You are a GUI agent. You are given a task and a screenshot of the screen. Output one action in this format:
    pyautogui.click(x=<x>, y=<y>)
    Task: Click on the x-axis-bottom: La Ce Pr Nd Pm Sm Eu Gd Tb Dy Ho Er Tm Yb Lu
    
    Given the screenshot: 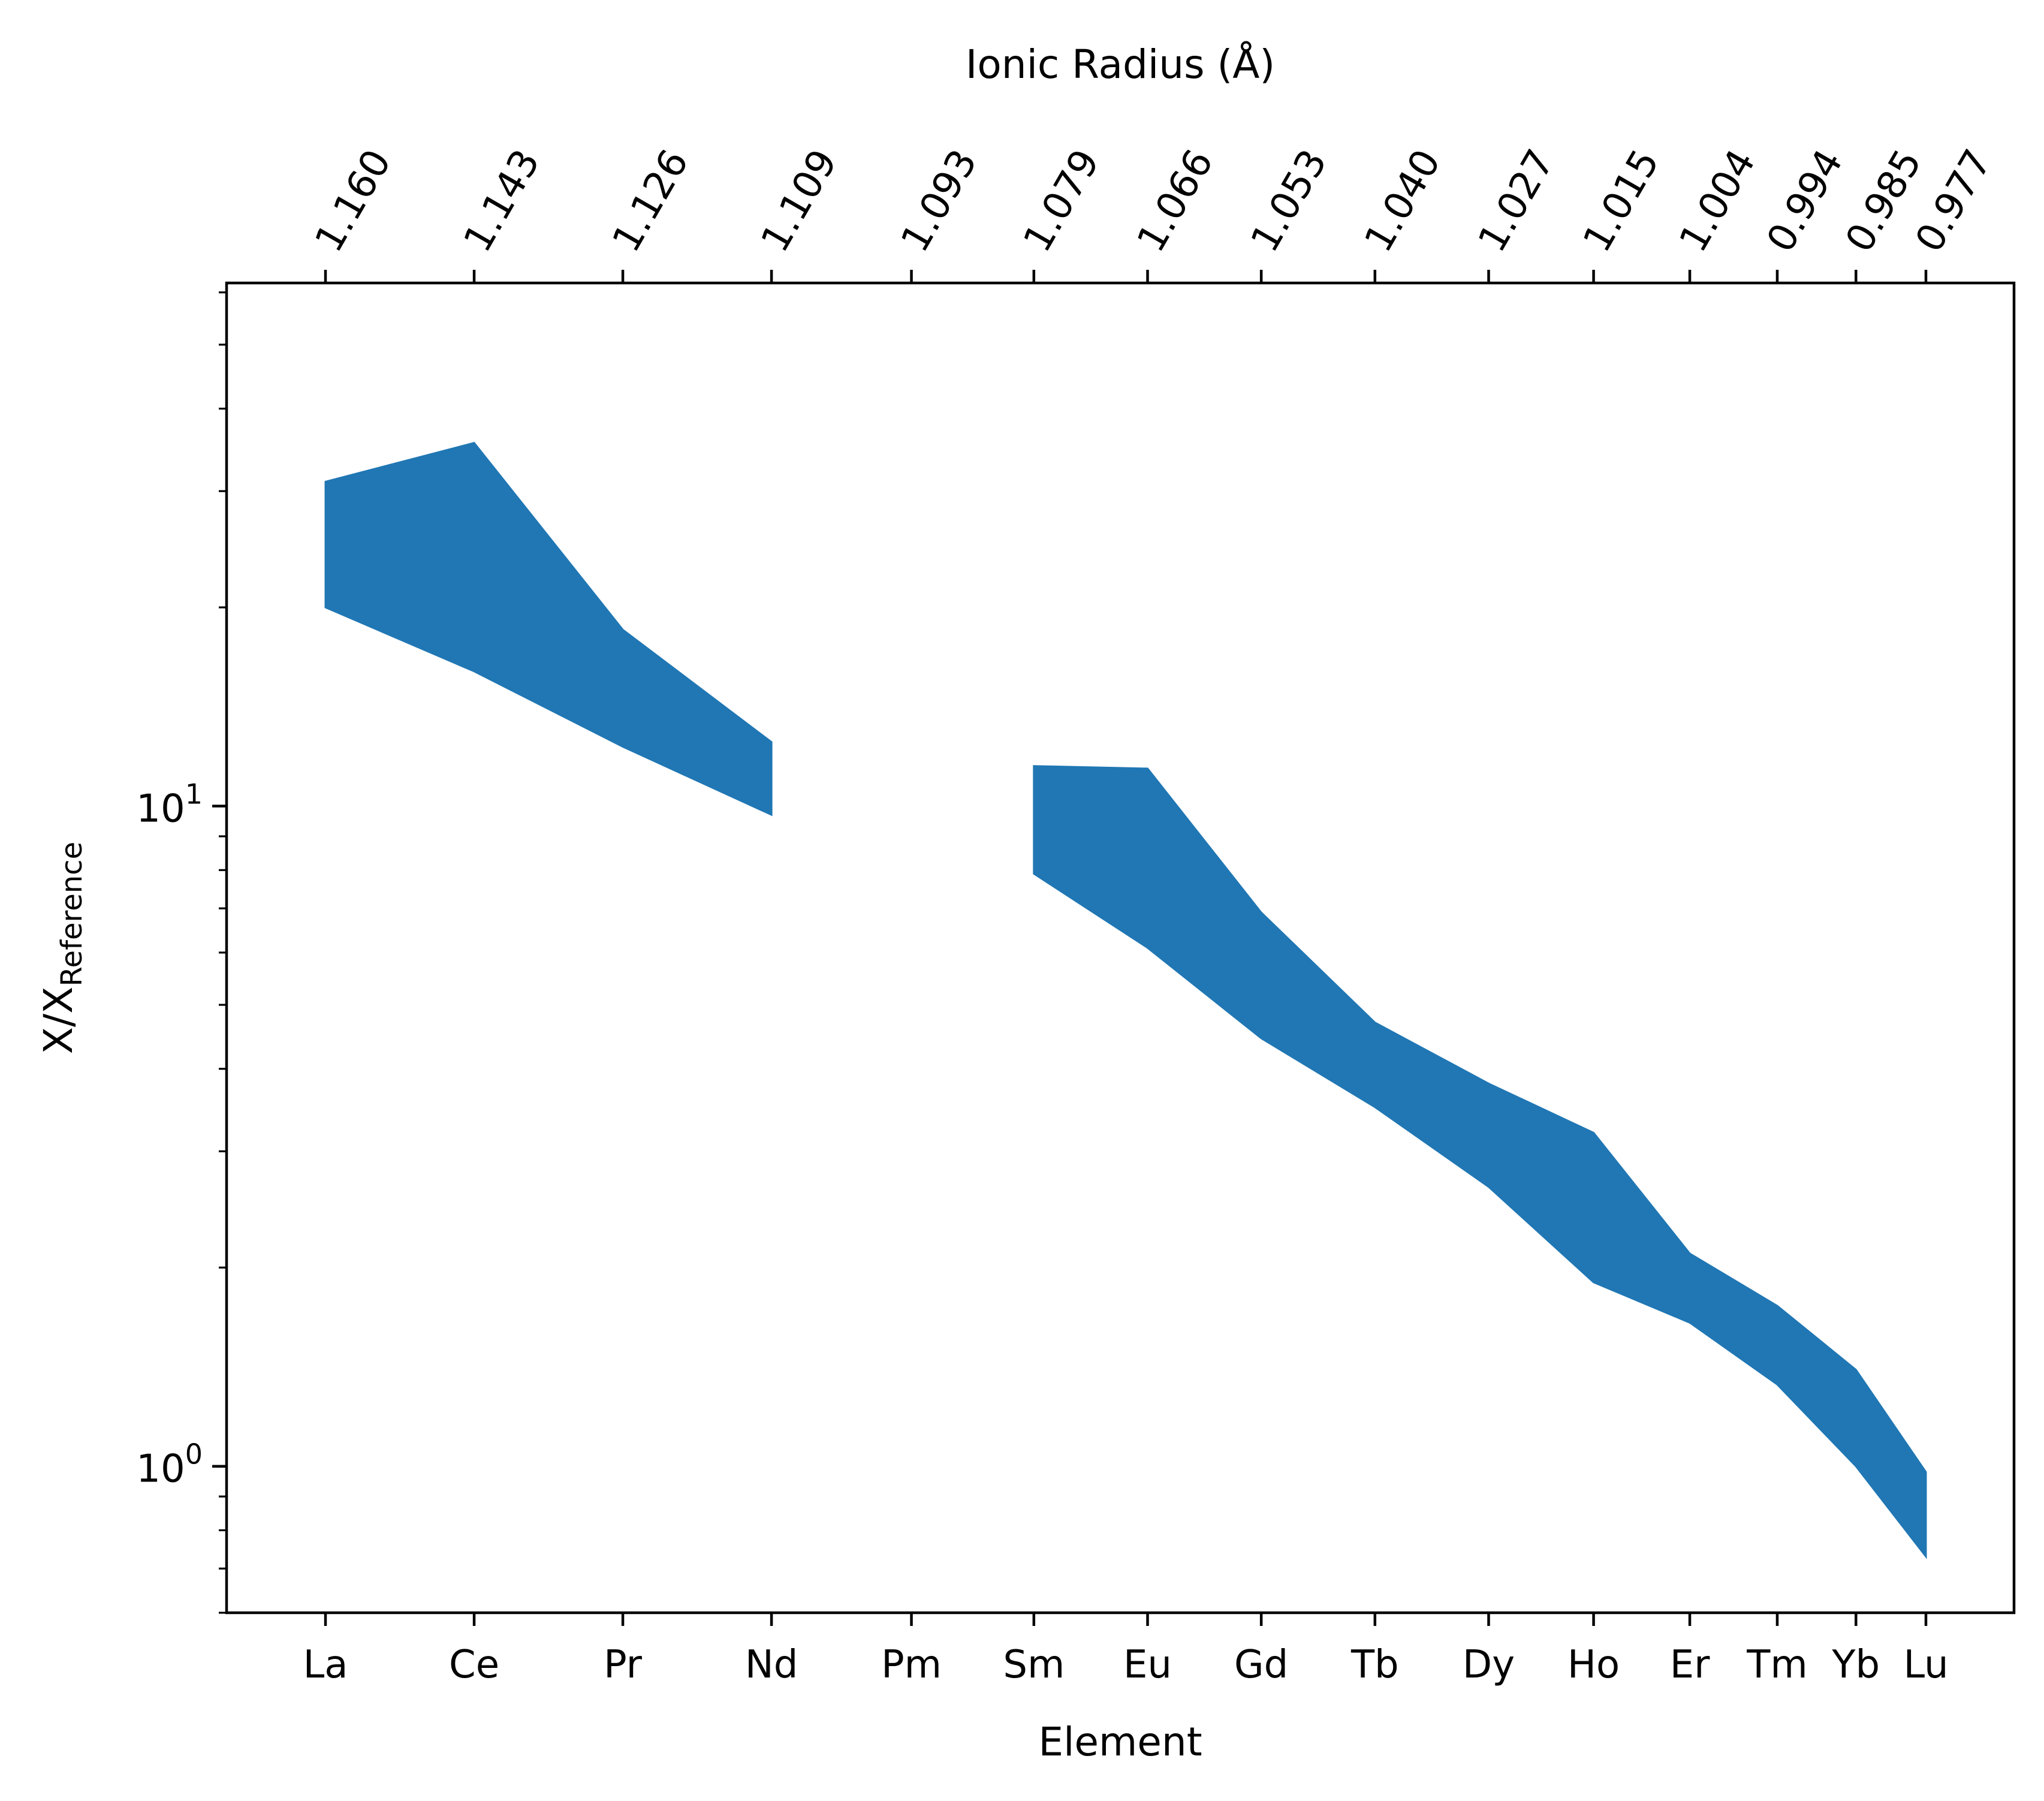 What is the action you would take?
    pyautogui.click(x=1126, y=1650)
    